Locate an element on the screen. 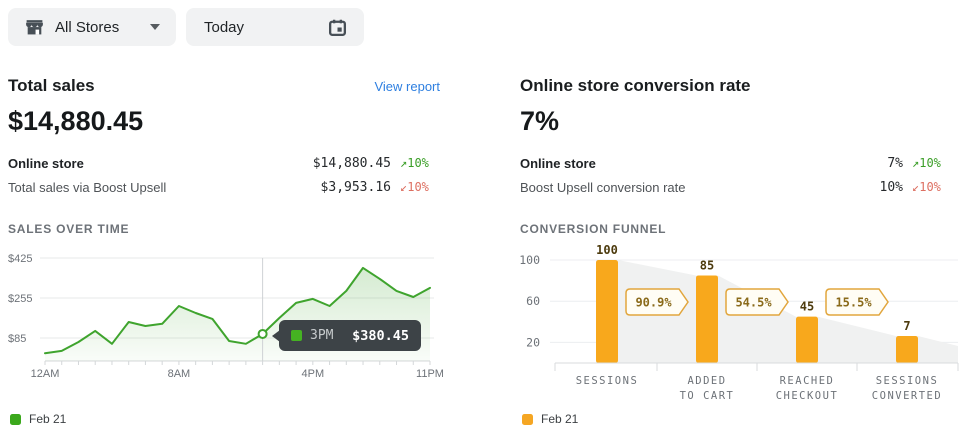 This screenshot has height=431, width=960. metric-label: Total sales via Boost Upsell is located at coordinates (87, 187).